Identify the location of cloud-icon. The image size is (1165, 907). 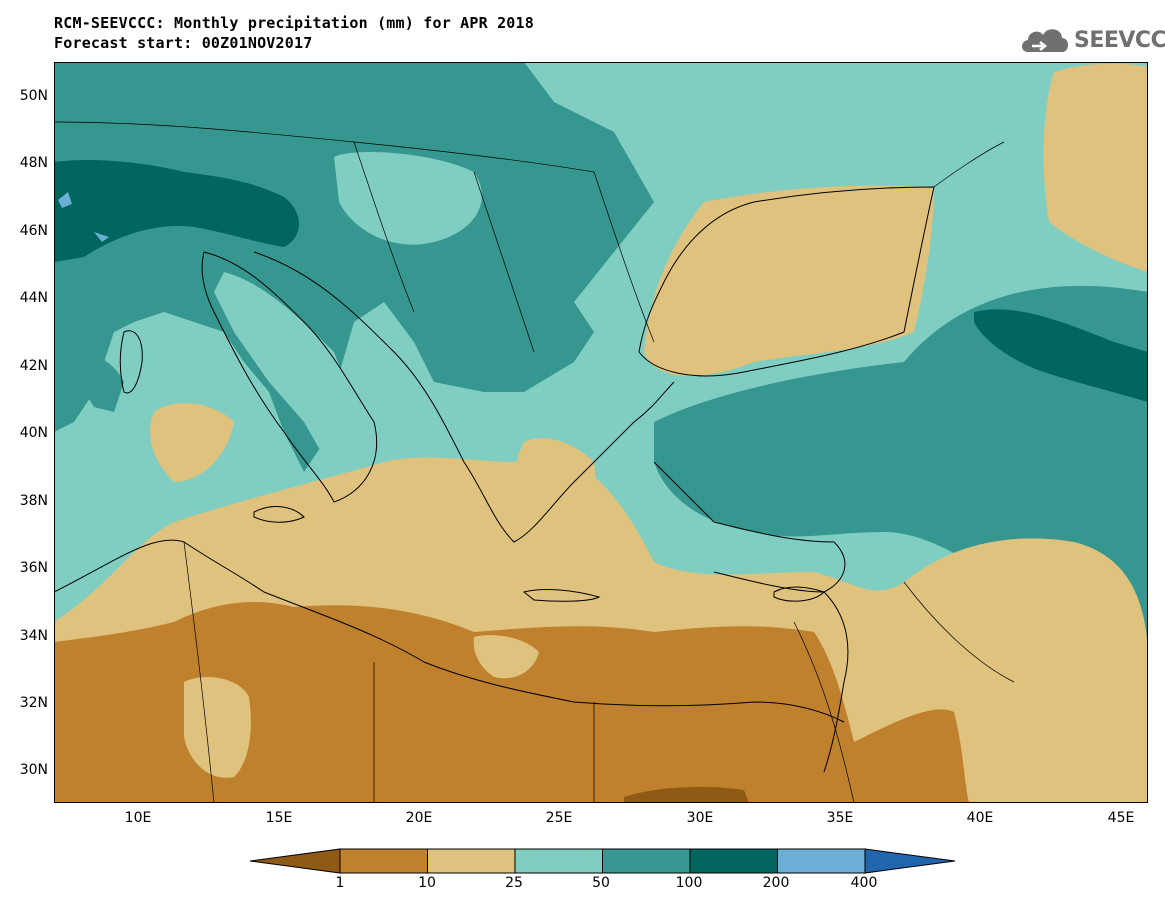
(1045, 40).